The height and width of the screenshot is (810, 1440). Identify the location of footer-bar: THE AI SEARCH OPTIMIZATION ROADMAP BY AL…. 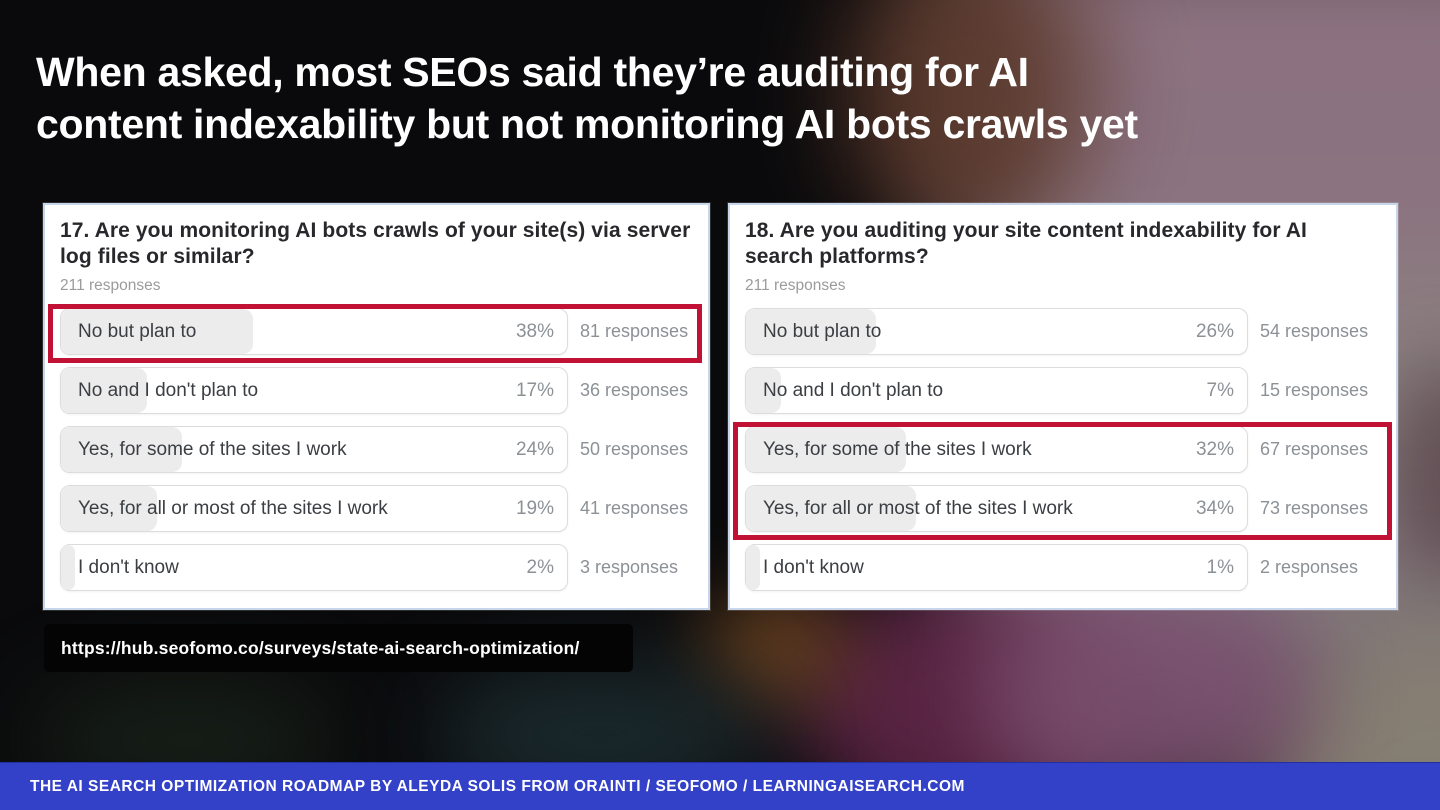
(720, 786).